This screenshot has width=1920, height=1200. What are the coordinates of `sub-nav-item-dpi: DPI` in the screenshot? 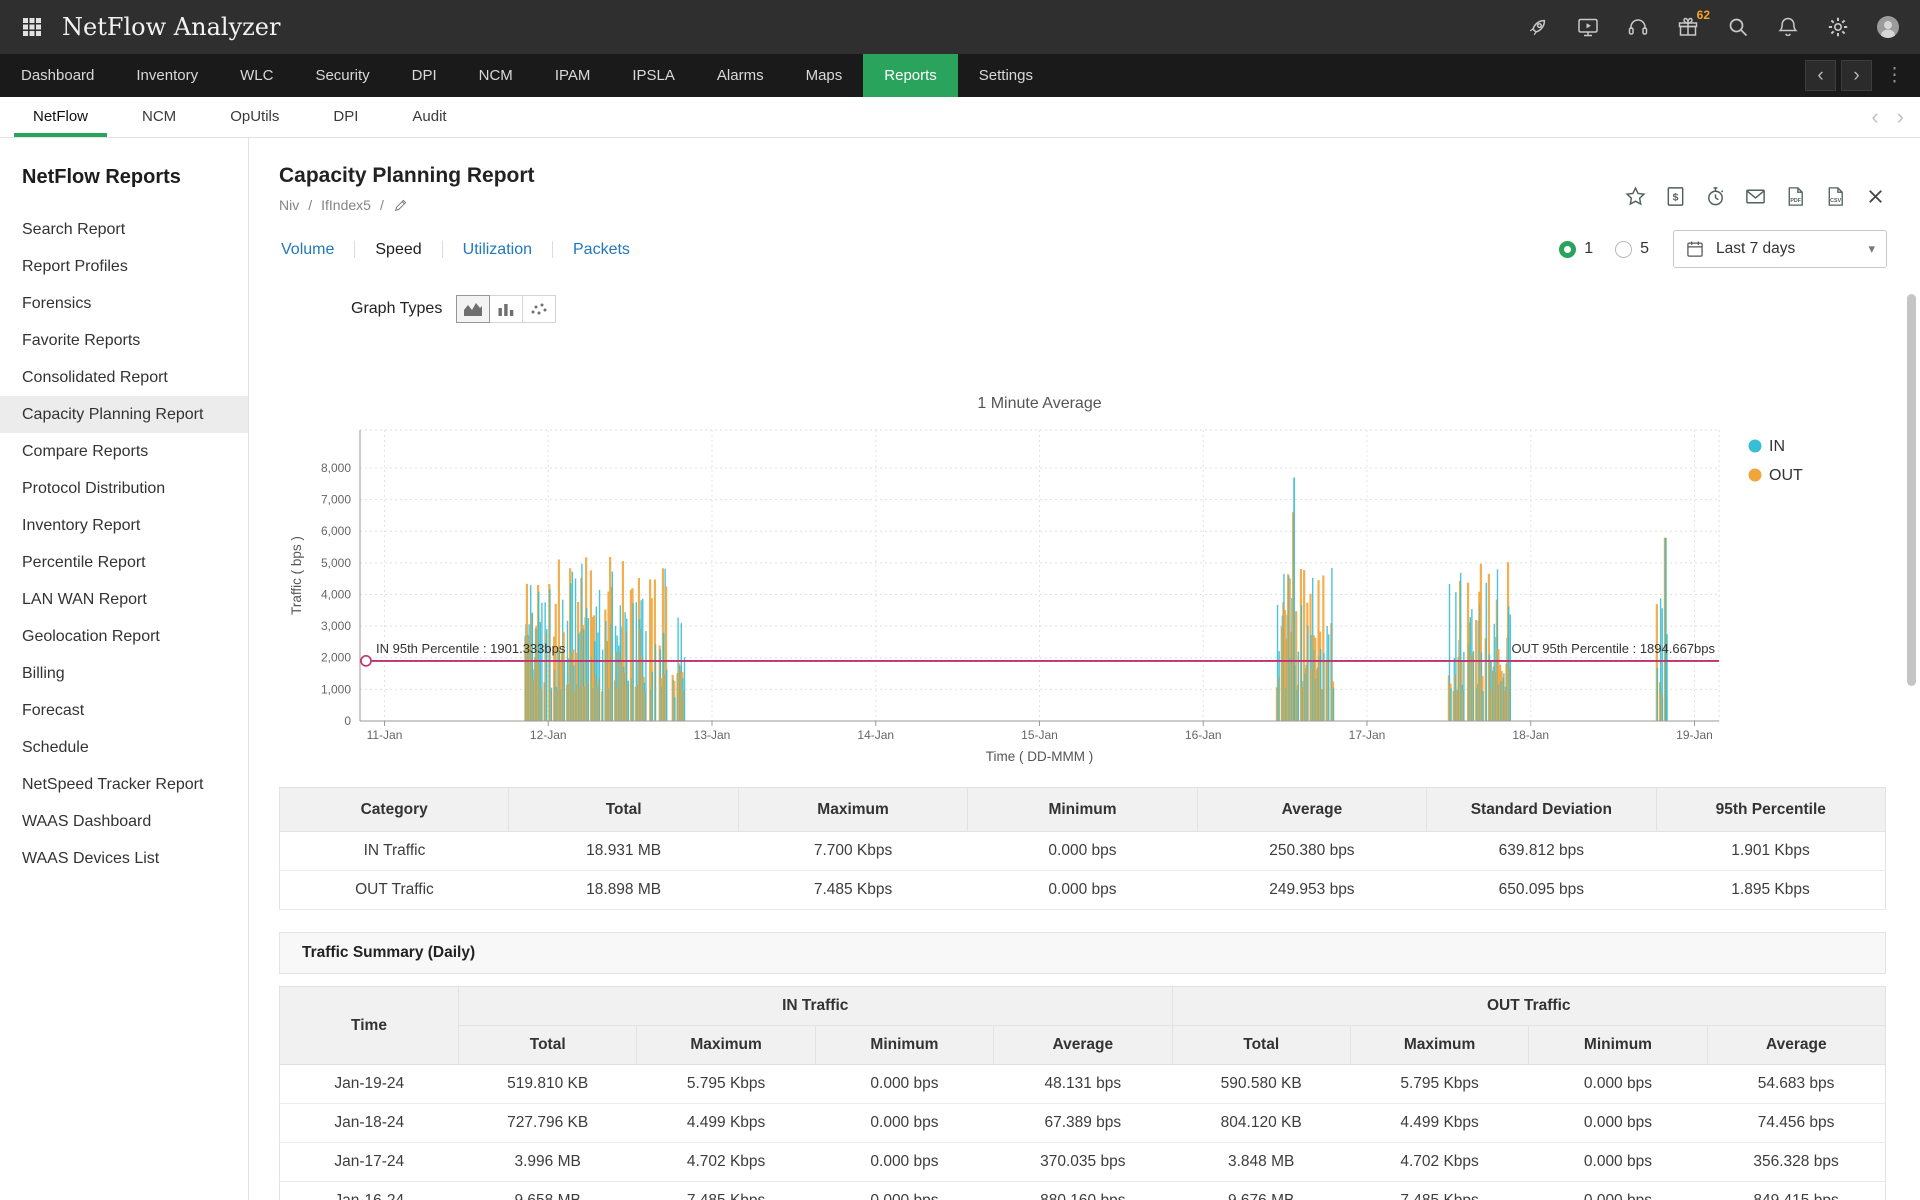 It's located at (346, 116).